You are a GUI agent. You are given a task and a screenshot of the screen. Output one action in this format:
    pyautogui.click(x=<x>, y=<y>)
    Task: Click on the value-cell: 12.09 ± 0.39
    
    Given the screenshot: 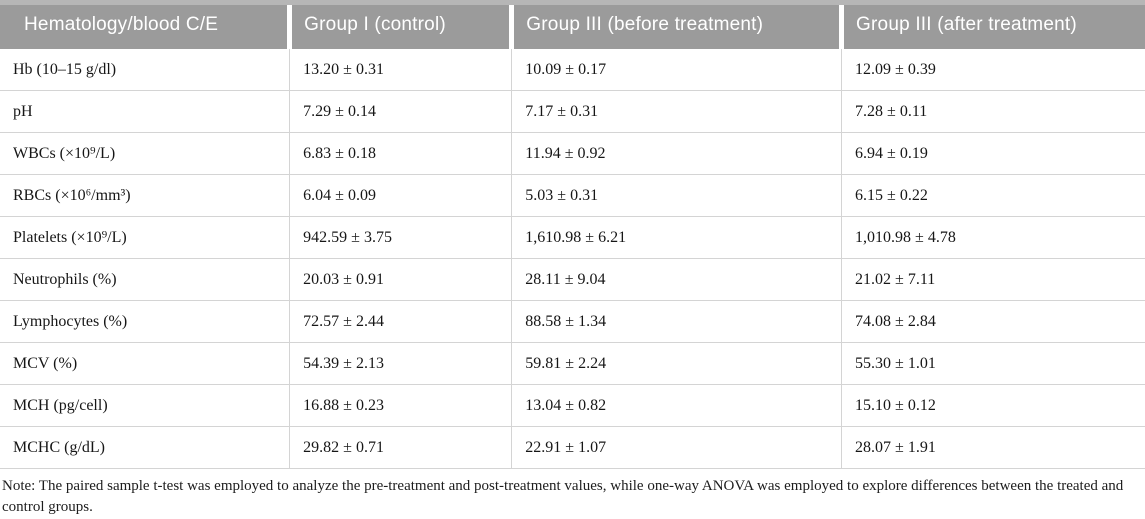 What is the action you would take?
    pyautogui.click(x=993, y=70)
    